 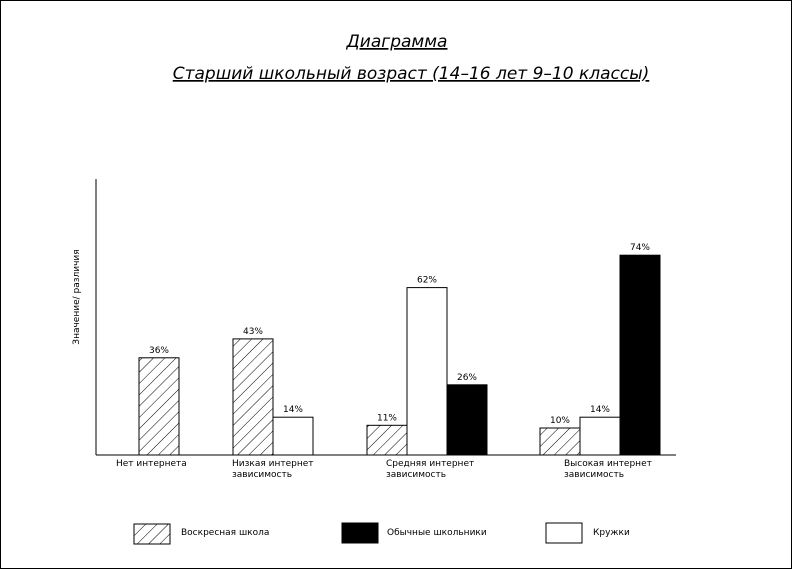 What do you see at coordinates (225, 533) in the screenshot?
I see `legend-label-0: Воскресная школа` at bounding box center [225, 533].